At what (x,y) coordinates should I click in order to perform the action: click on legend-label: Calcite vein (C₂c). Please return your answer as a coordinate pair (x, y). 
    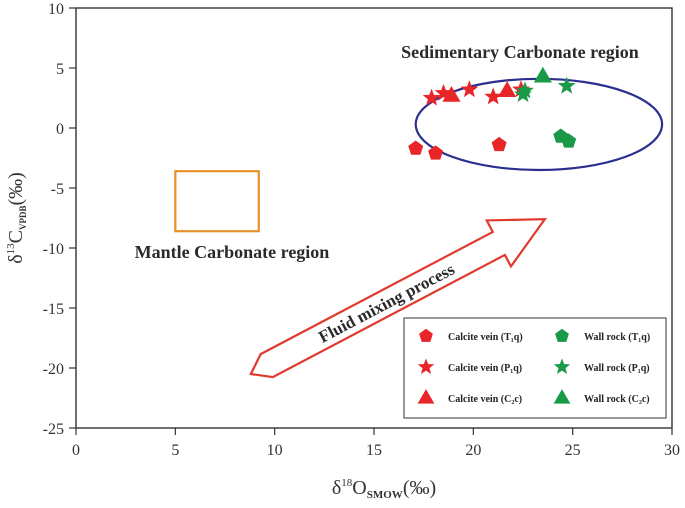
    Looking at the image, I should click on (485, 399).